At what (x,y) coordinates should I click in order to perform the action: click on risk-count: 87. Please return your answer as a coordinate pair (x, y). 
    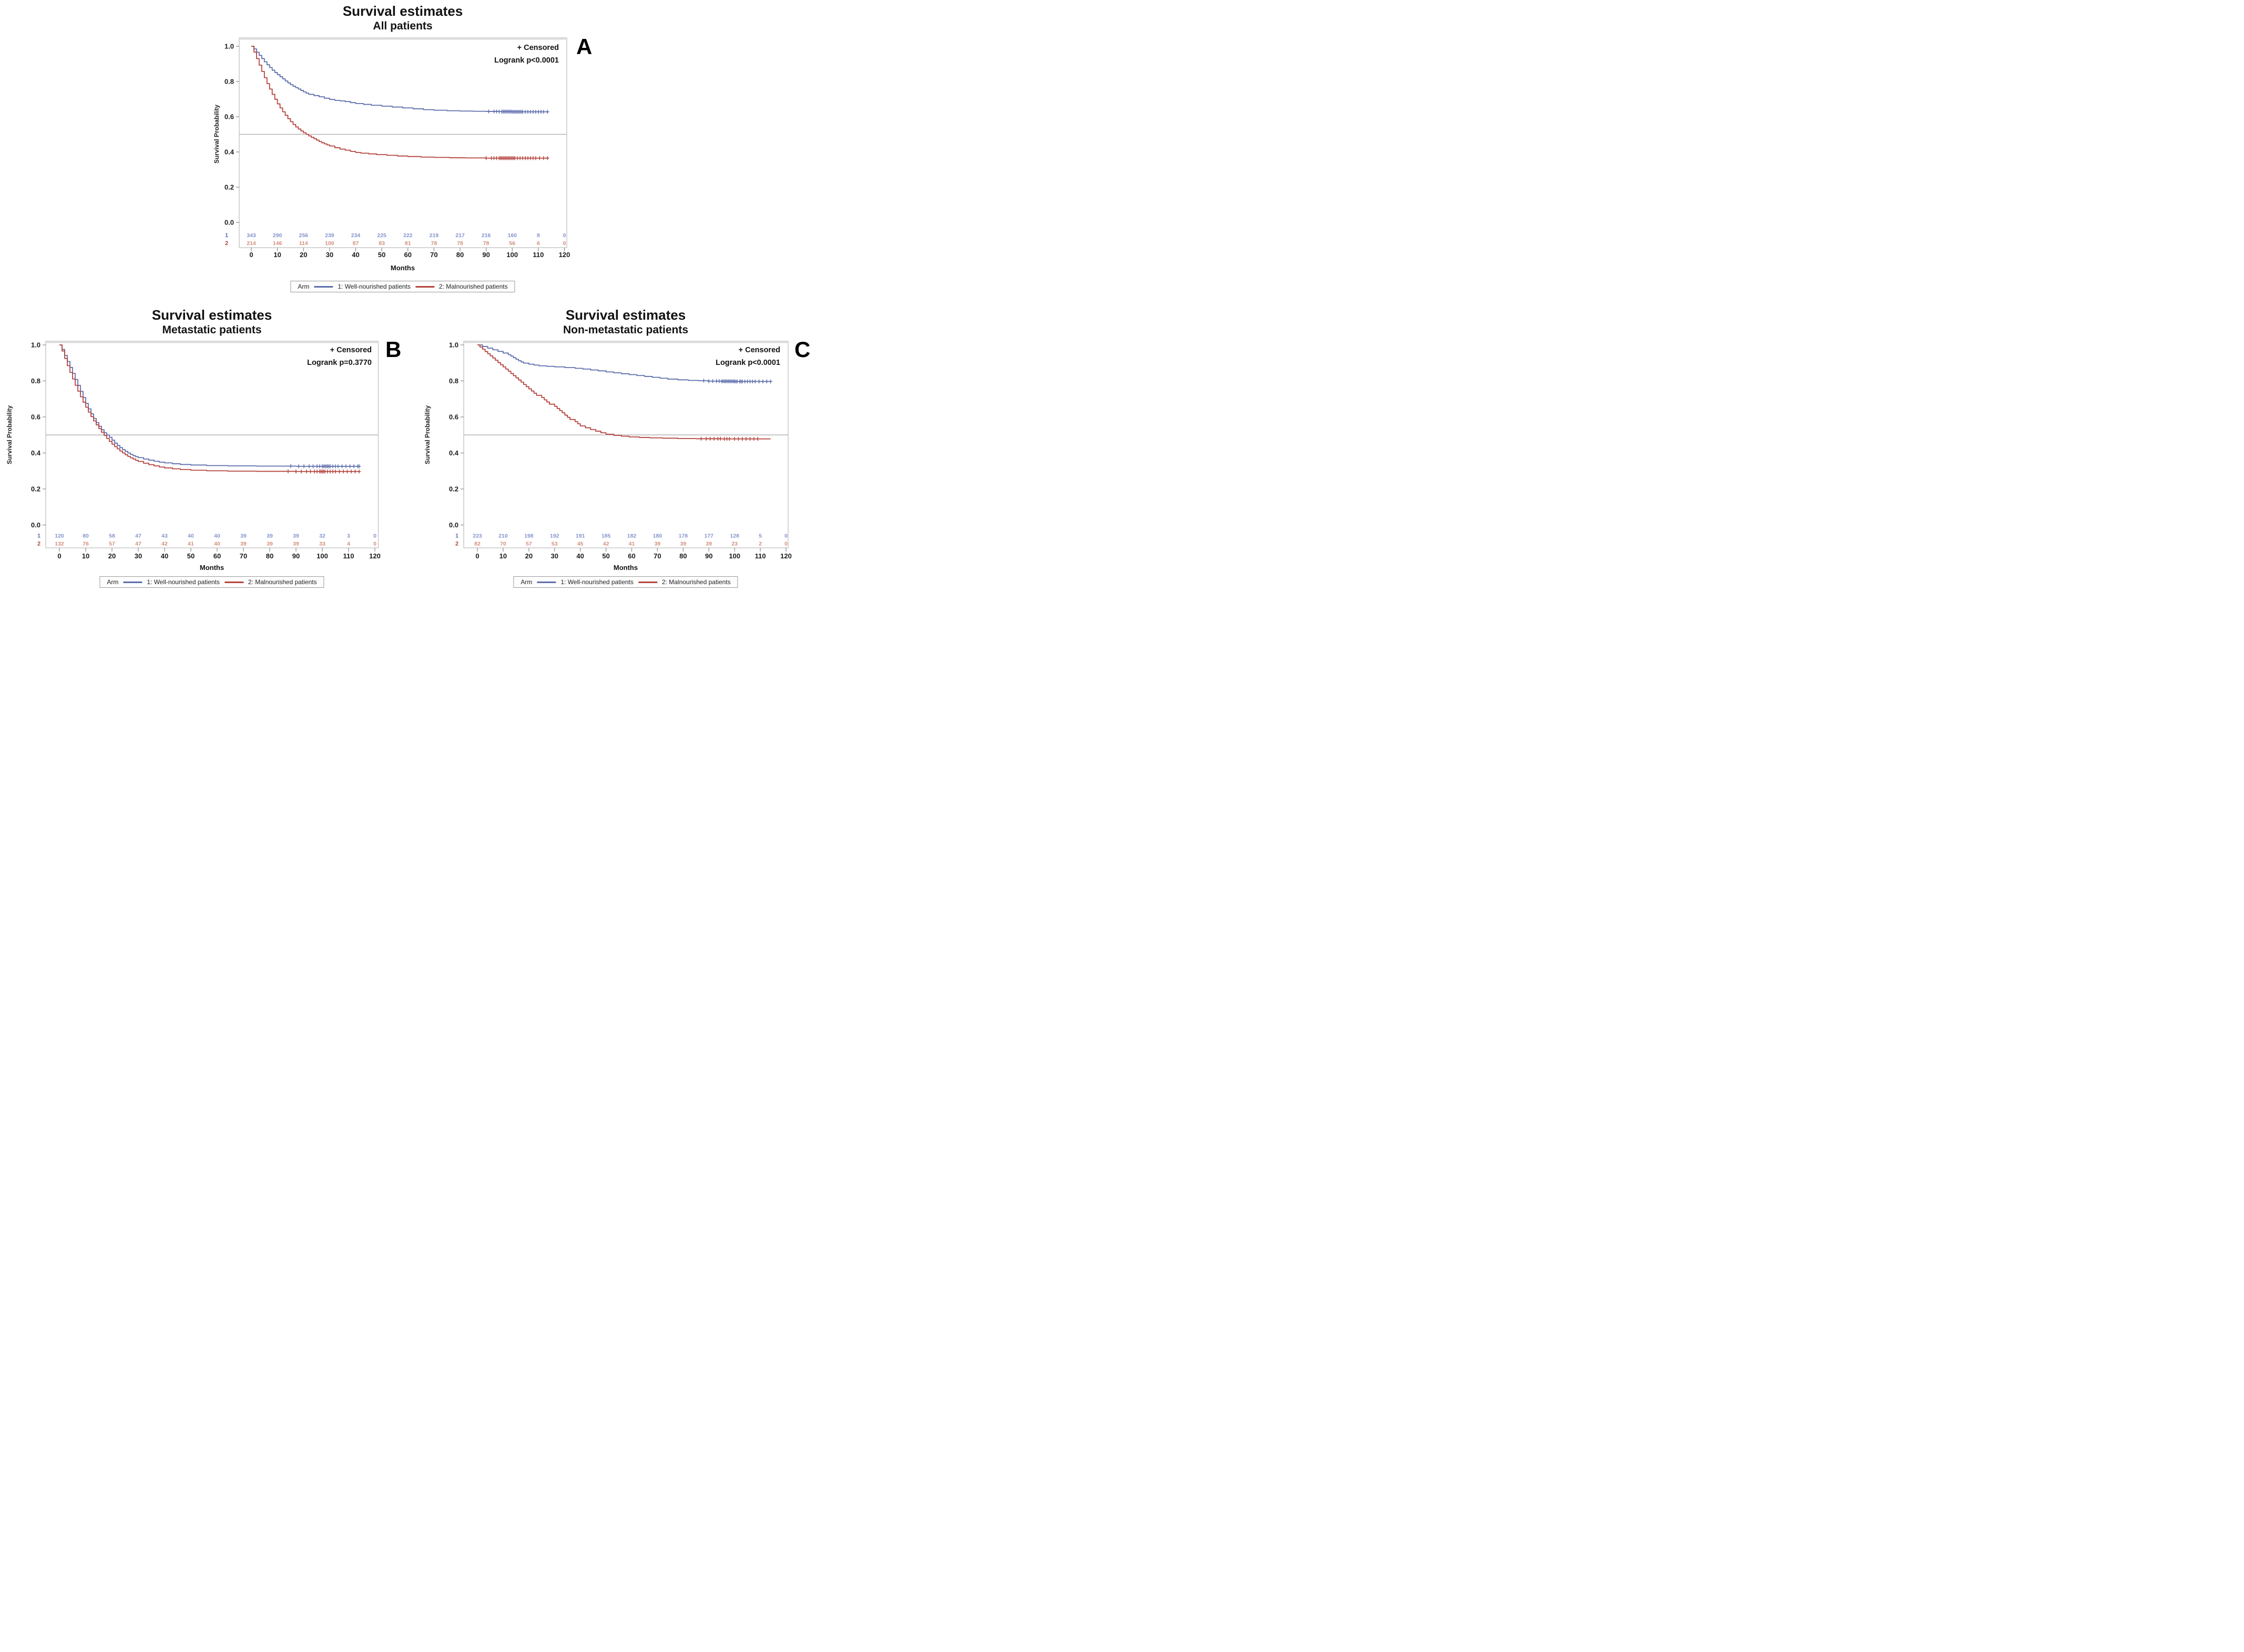
    Looking at the image, I should click on (356, 243).